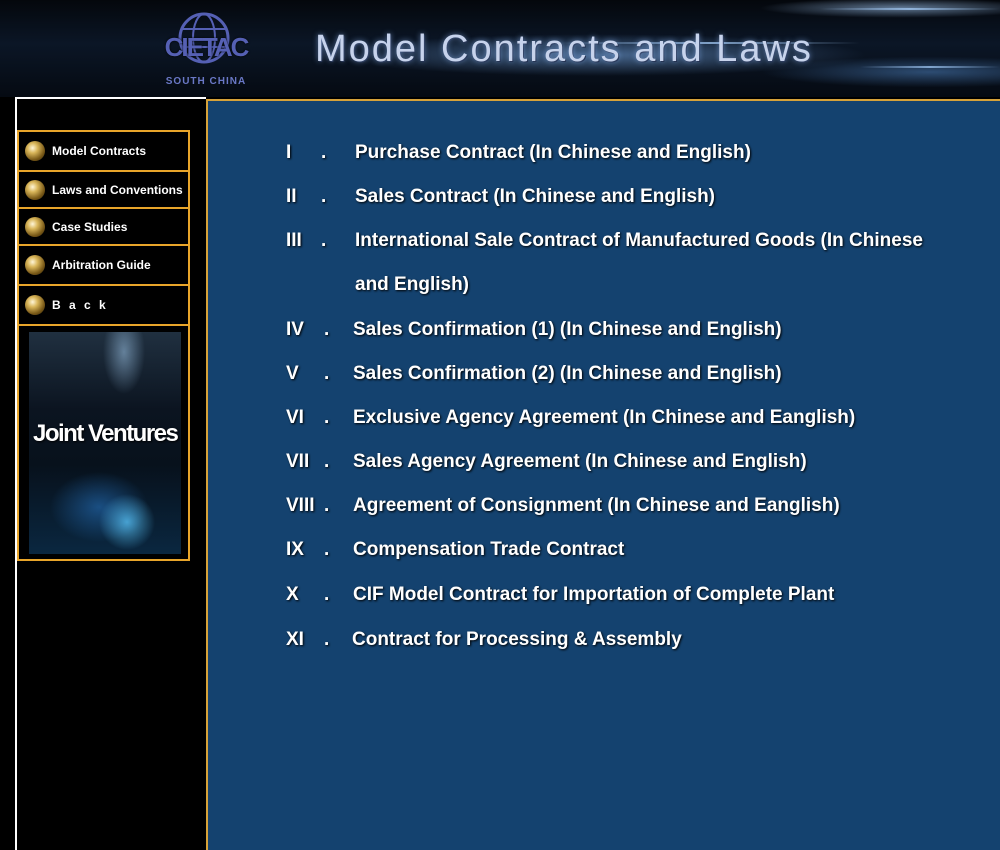  I want to click on sidebar-item-label: Laws and Conventions, so click(117, 189).